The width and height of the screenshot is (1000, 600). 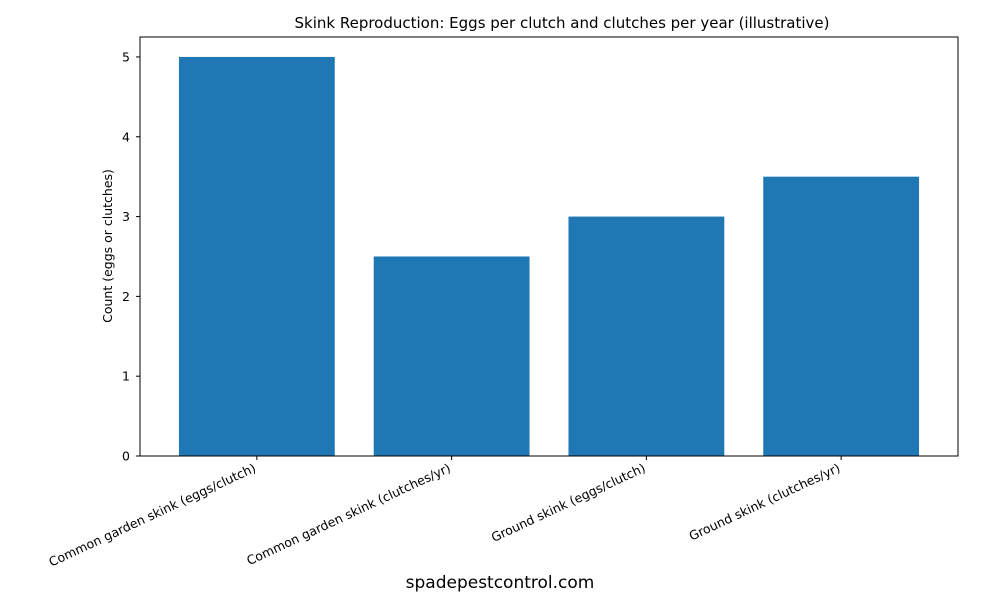 What do you see at coordinates (765, 501) in the screenshot?
I see `x-tick-label-3: Ground skink (clutches/yr)` at bounding box center [765, 501].